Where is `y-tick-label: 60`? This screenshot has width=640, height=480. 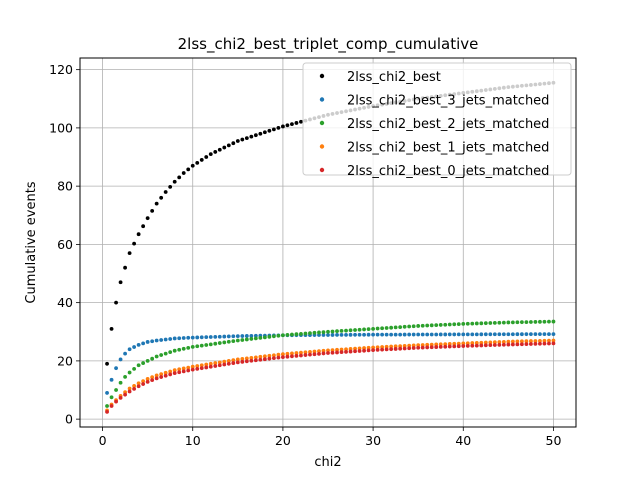 y-tick-label: 60 is located at coordinates (65, 244).